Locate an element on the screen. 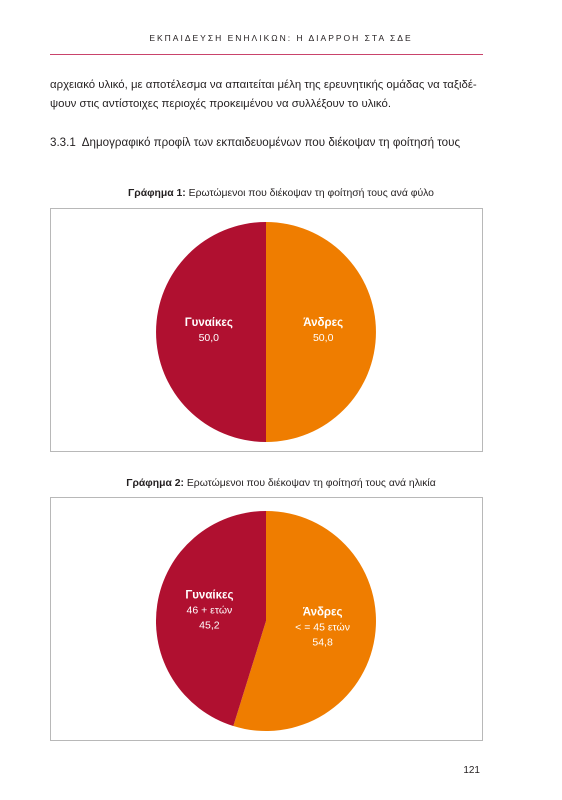  pie-label-men-value: 54,8 is located at coordinates (322, 643).